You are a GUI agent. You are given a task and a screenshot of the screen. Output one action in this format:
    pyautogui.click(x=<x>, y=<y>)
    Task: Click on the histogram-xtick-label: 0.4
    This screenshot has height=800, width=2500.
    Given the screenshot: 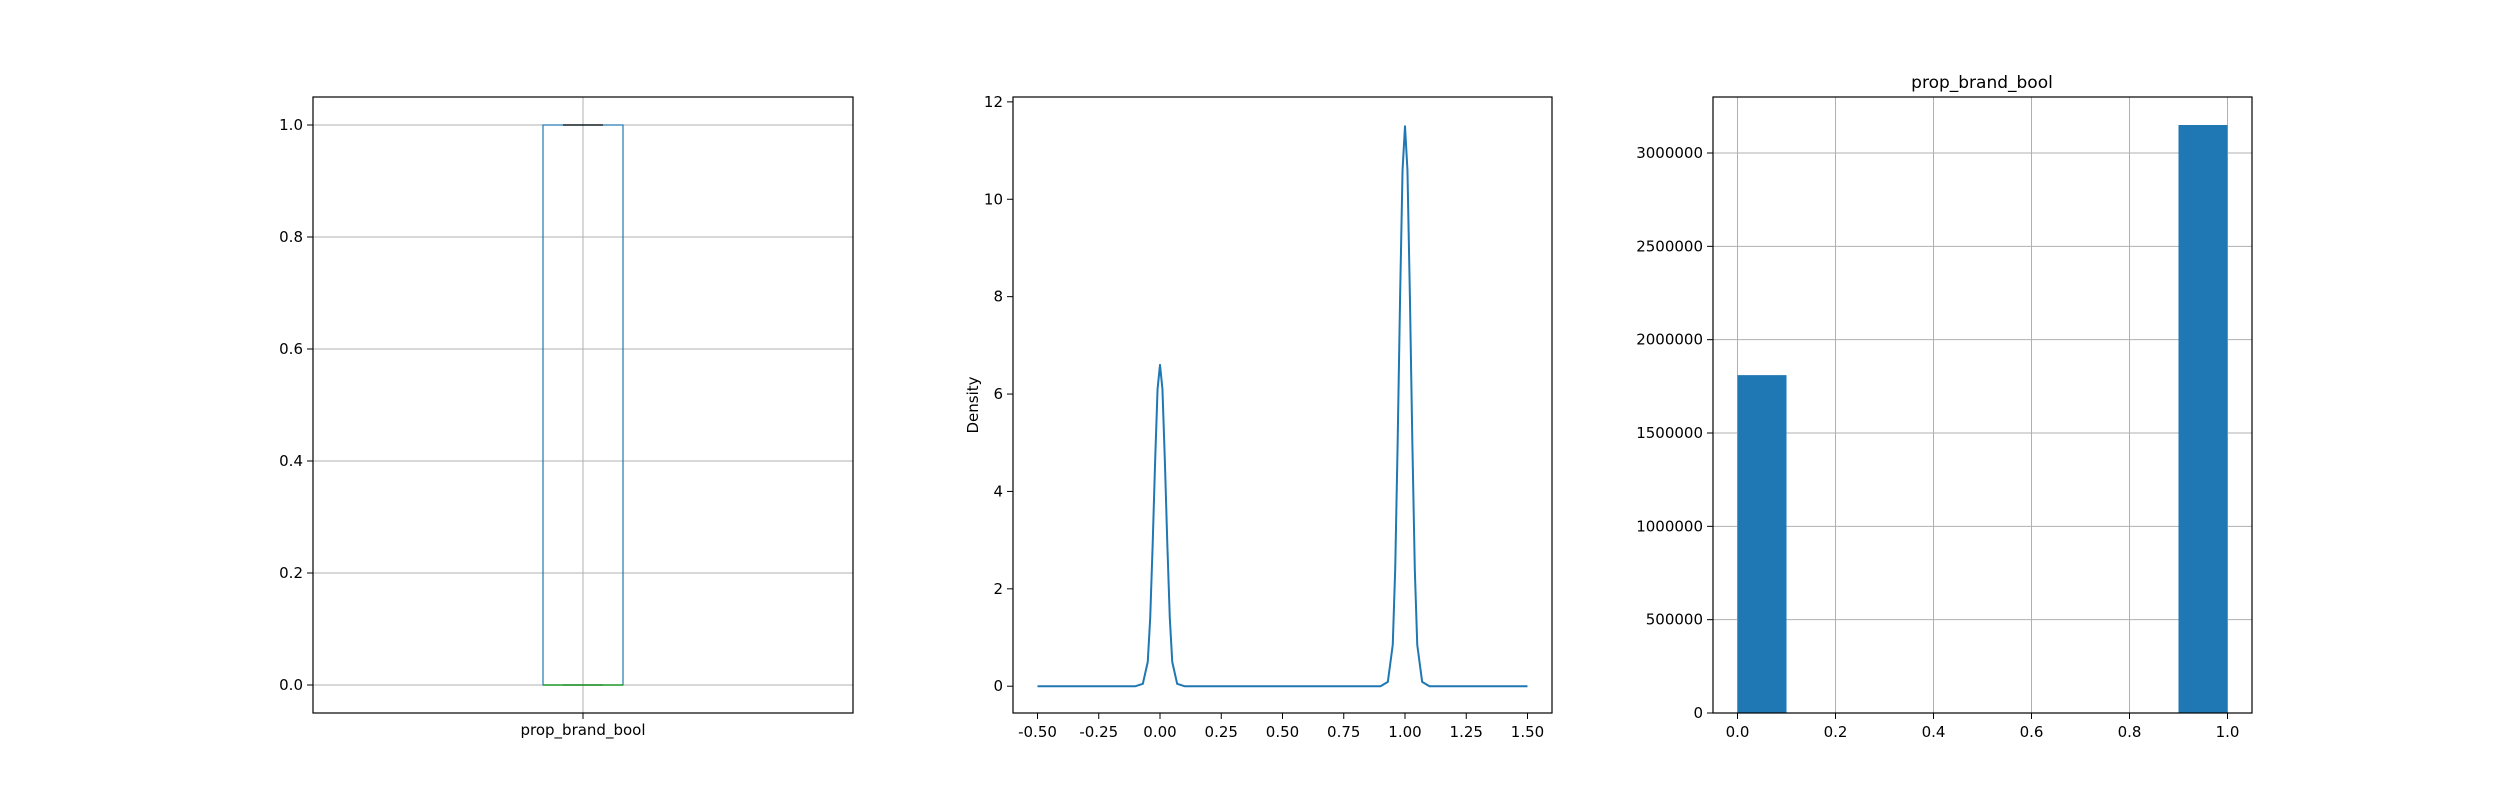 What is the action you would take?
    pyautogui.click(x=1934, y=732)
    